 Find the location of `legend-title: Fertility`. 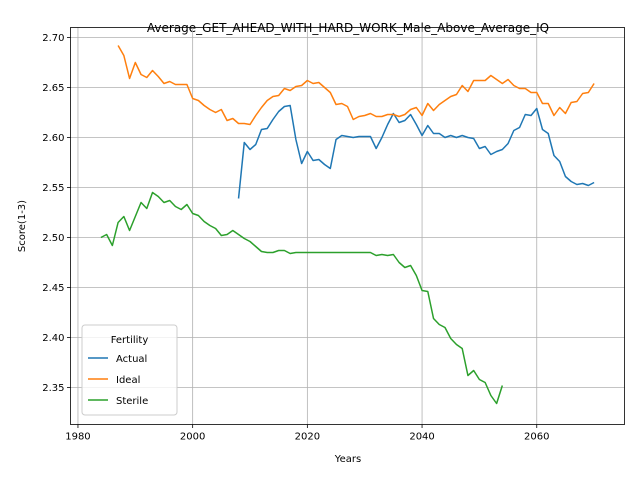

legend-title: Fertility is located at coordinates (130, 340).